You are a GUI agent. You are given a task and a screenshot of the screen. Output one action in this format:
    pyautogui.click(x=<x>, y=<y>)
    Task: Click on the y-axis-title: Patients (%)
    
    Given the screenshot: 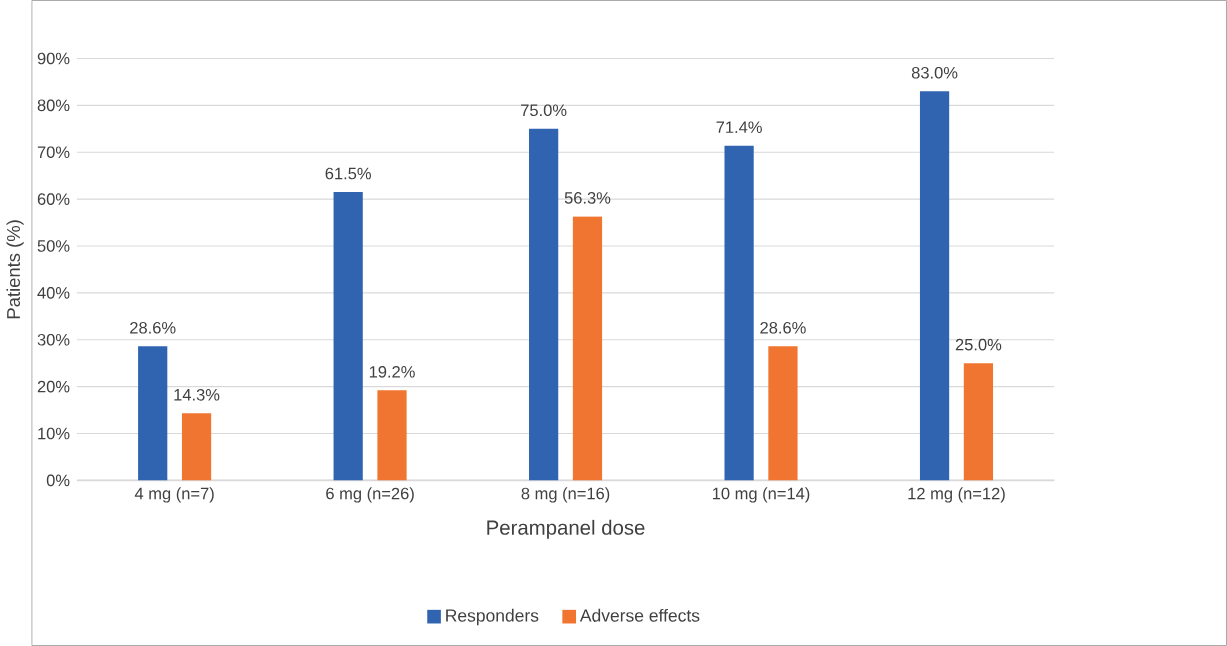 What is the action you would take?
    pyautogui.click(x=15, y=269)
    